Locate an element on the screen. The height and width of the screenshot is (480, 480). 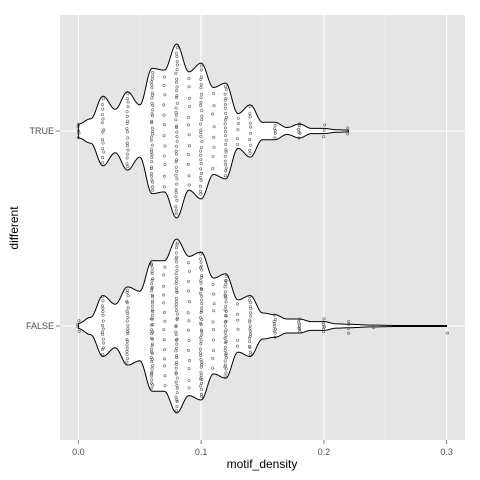
x-axis-title: motif_density is located at coordinates (262, 464).